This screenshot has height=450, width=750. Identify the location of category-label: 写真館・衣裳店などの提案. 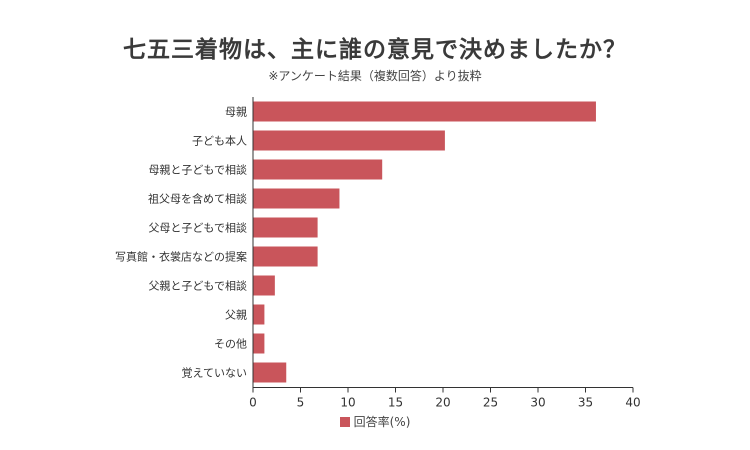
(181, 257).